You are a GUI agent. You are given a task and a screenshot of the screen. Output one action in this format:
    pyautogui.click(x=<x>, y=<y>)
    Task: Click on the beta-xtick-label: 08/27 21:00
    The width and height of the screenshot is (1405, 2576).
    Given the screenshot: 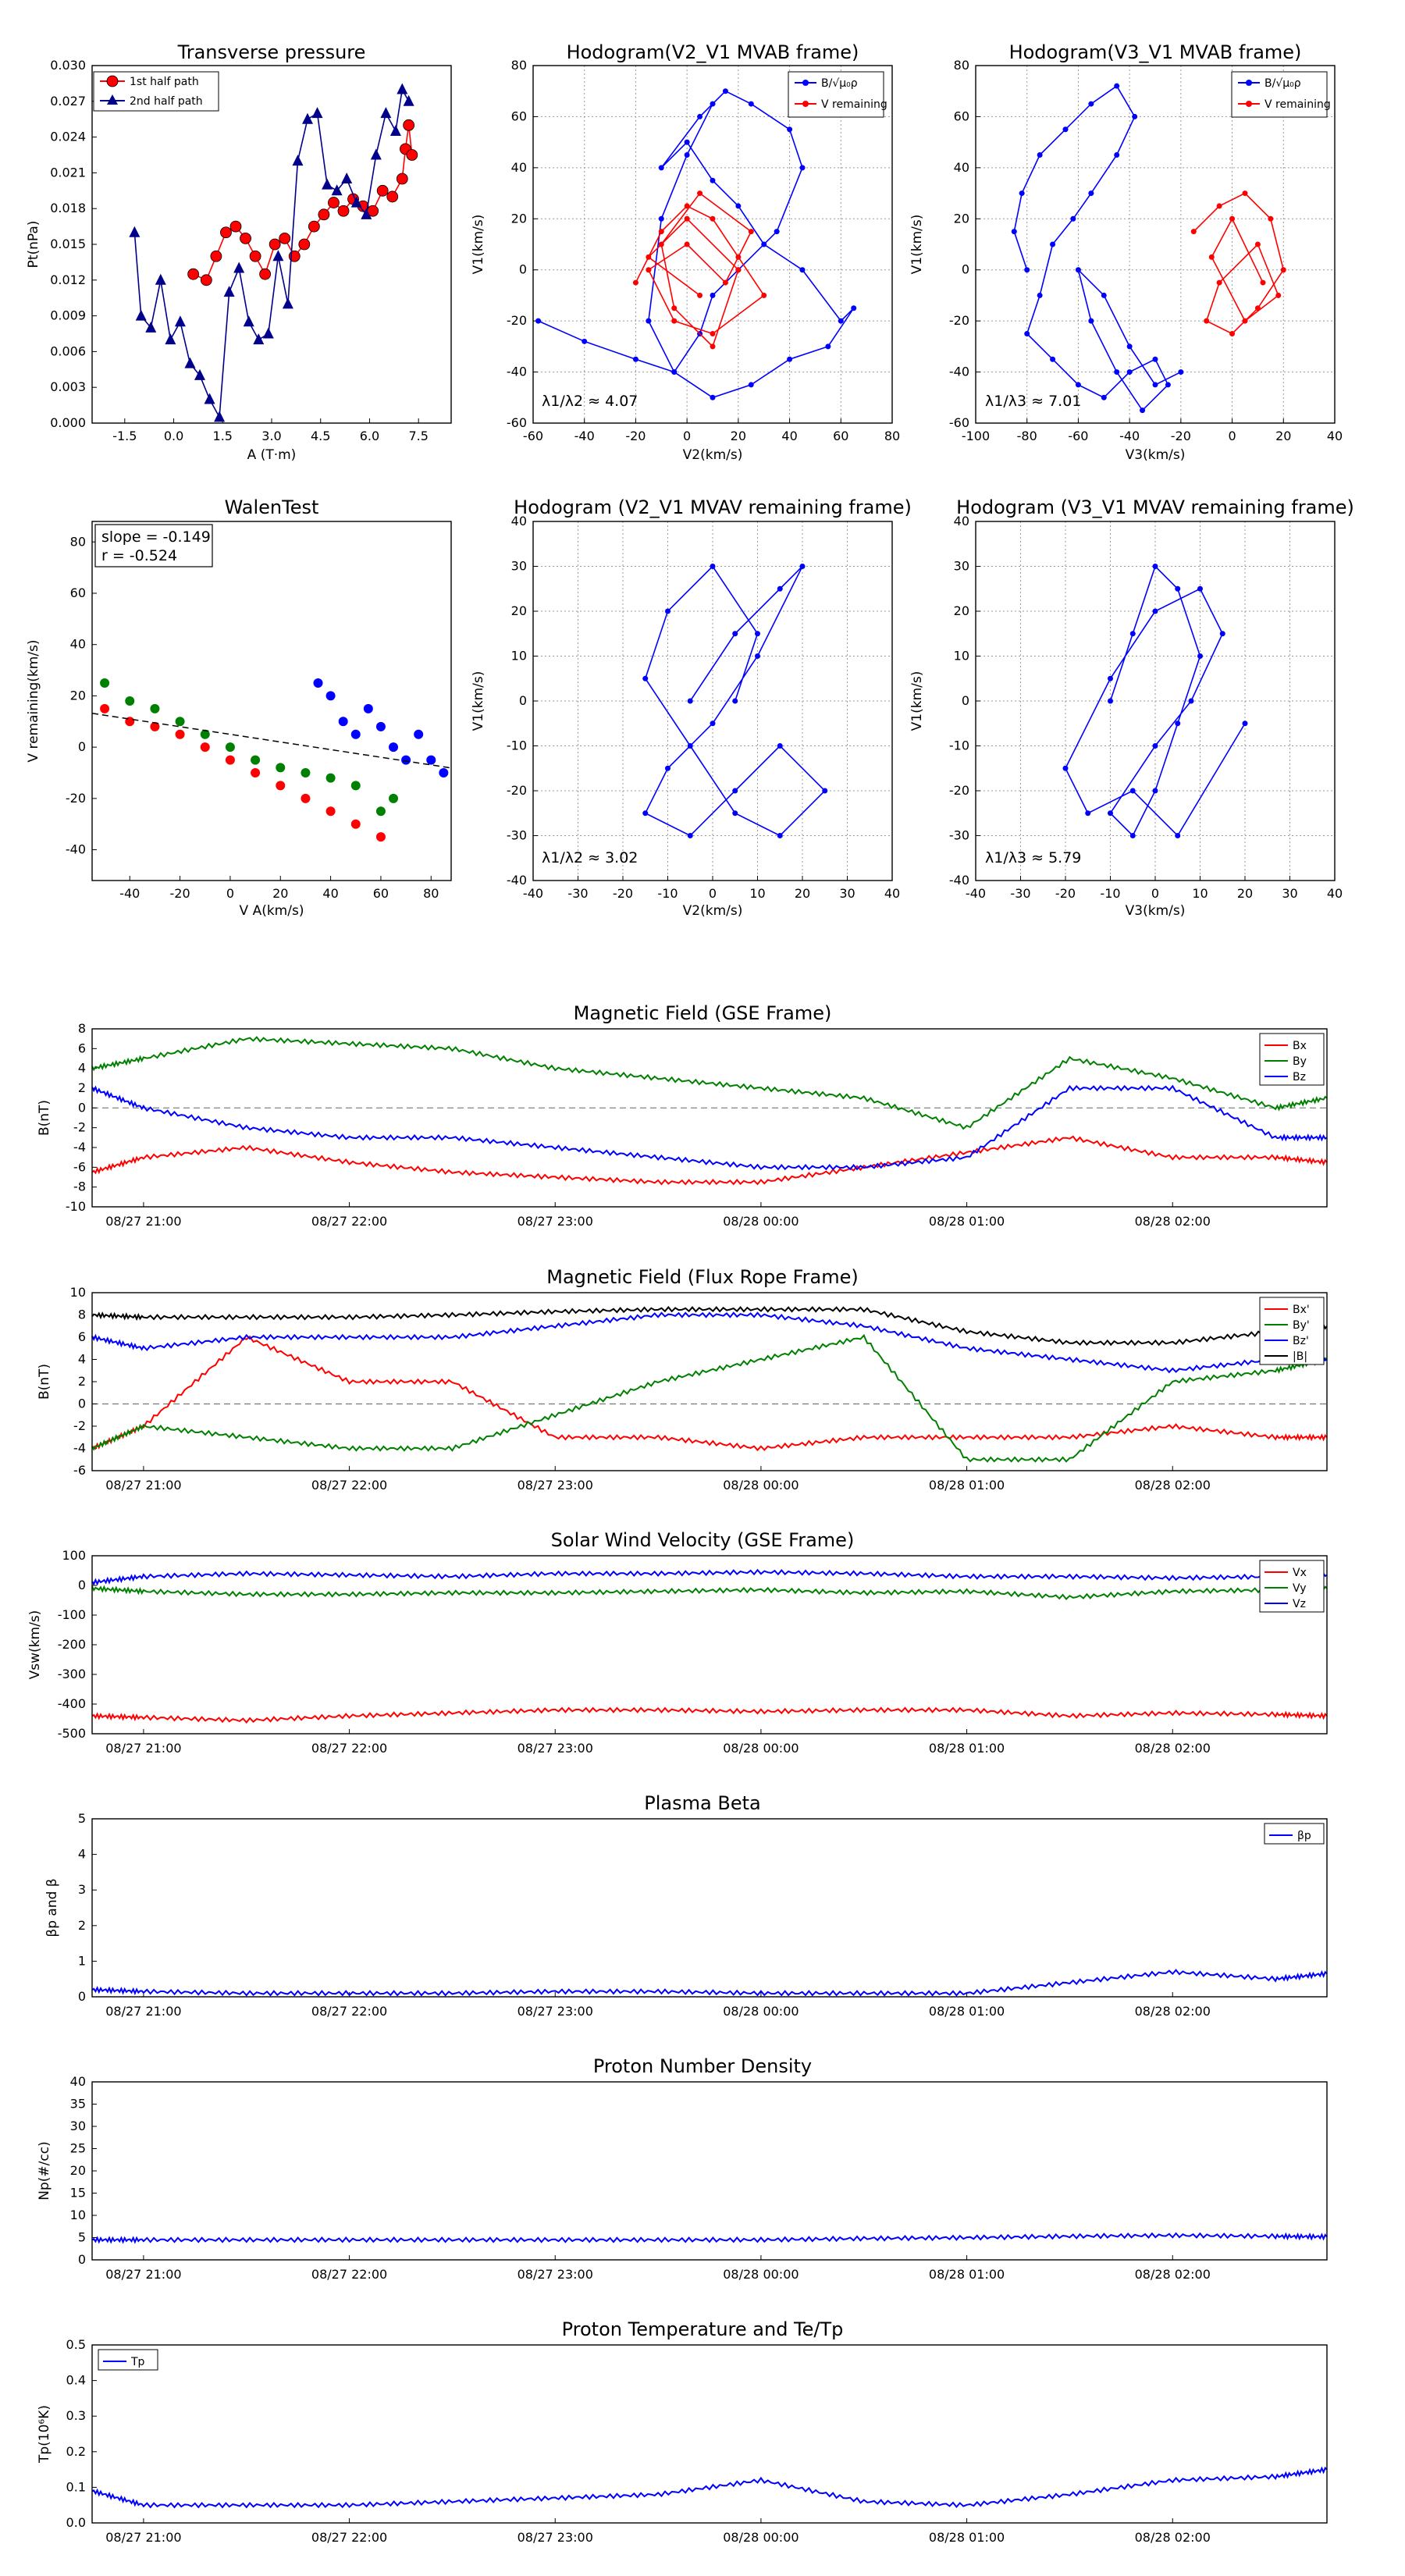 What is the action you would take?
    pyautogui.click(x=143, y=2011)
    